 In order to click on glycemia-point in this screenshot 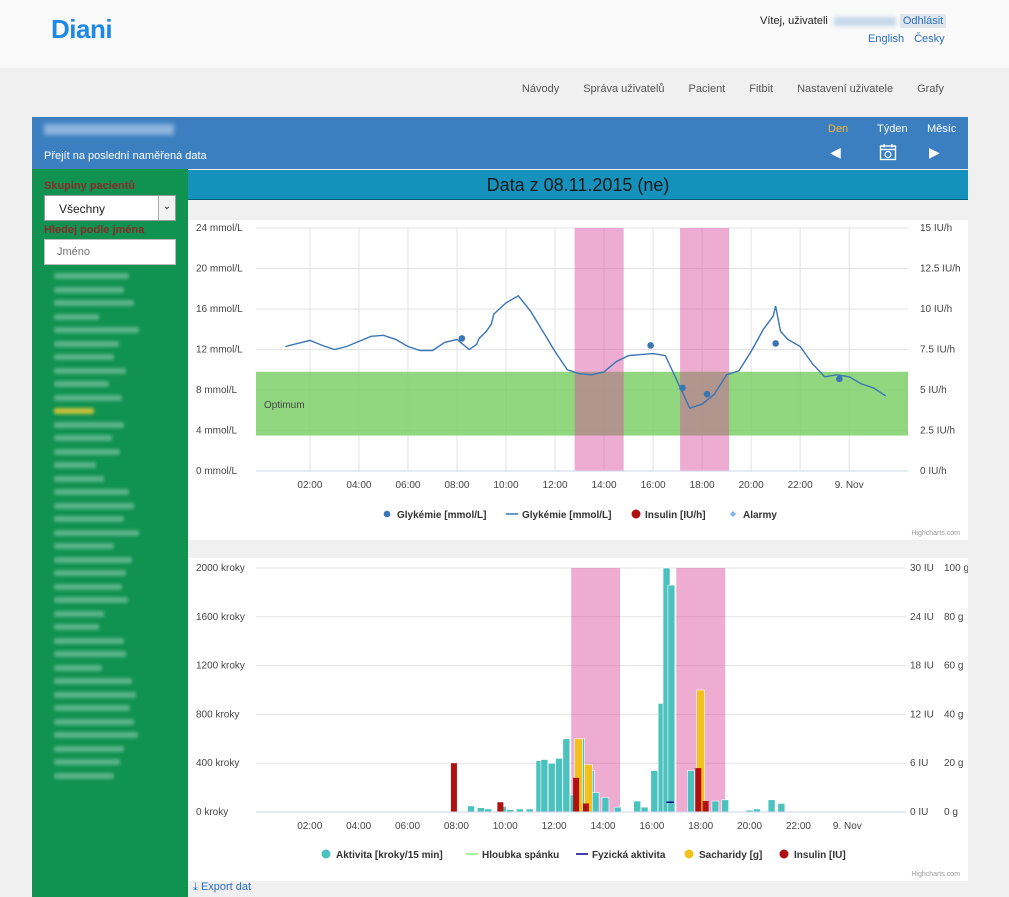, I will do `click(462, 338)`.